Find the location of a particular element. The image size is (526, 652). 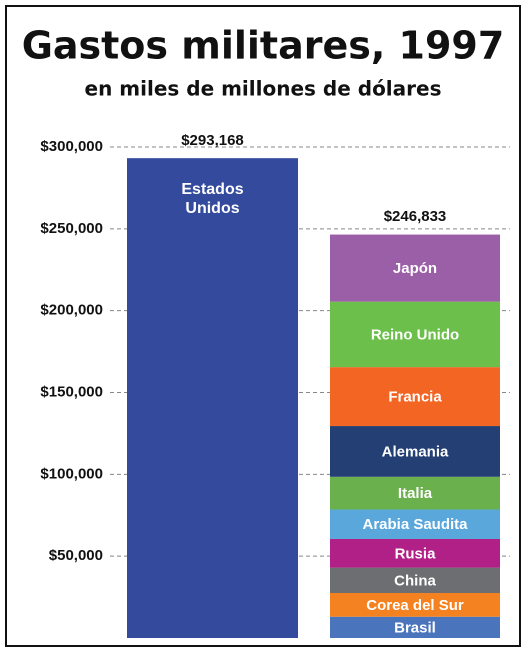

segment-label-box: Estados Unidos is located at coordinates (212, 199).